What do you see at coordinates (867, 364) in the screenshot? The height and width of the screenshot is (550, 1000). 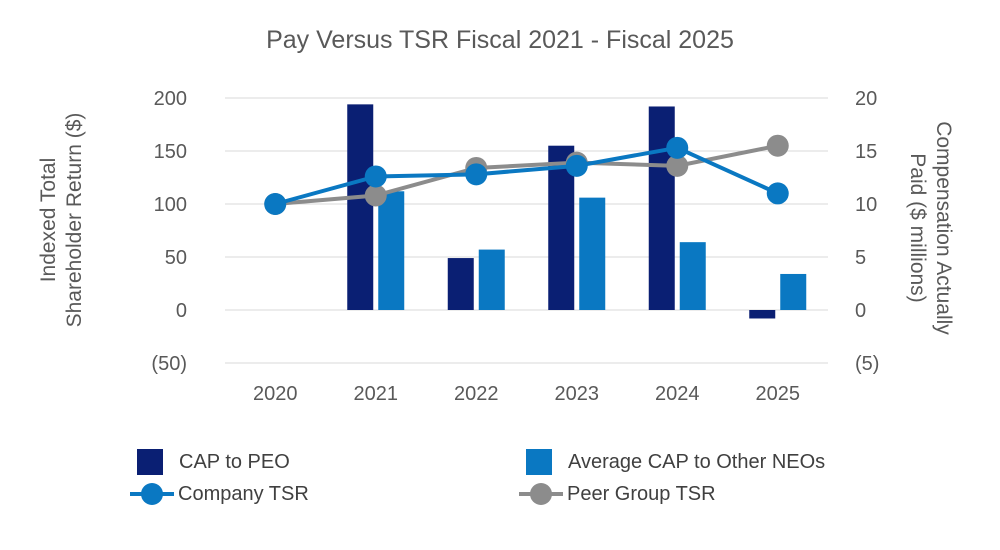 I see `right-tick-label-5: (5)` at bounding box center [867, 364].